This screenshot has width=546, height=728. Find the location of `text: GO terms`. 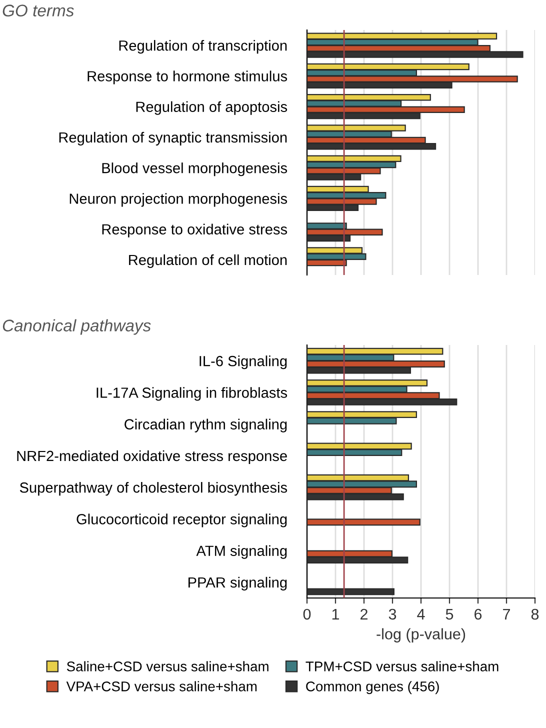

text: GO terms is located at coordinates (38, 10).